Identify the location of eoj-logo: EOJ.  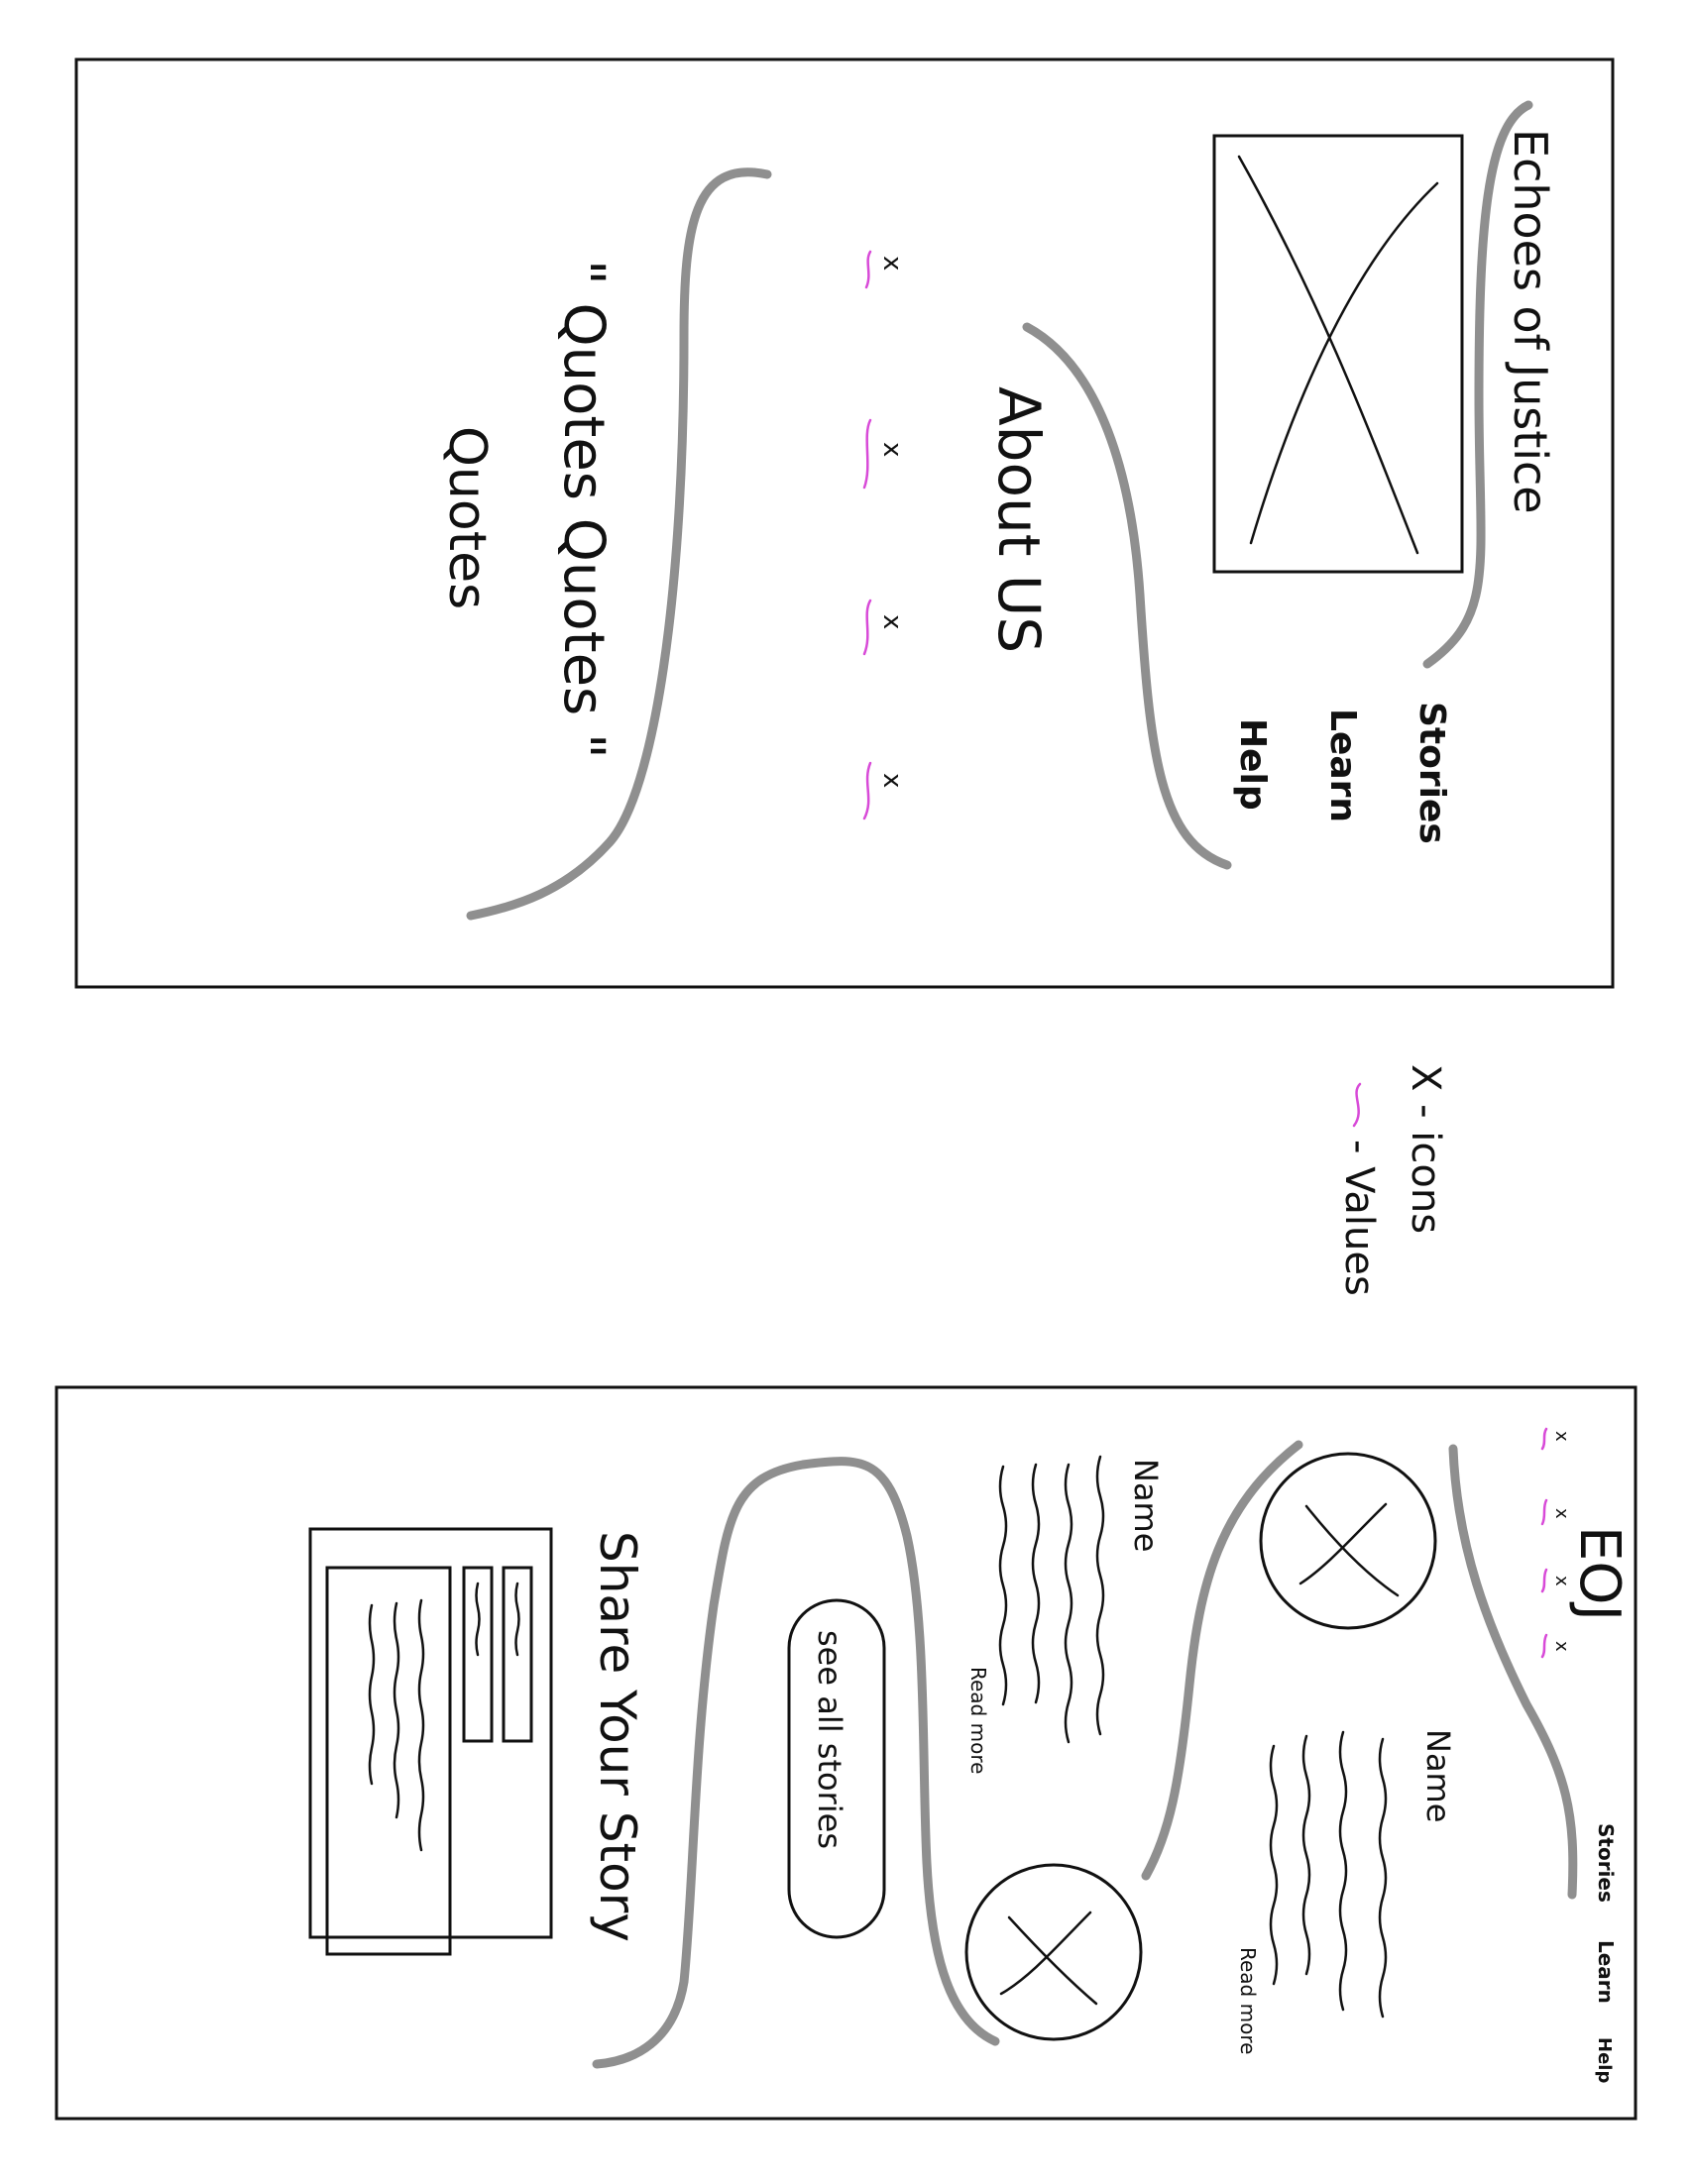
(1599, 1573).